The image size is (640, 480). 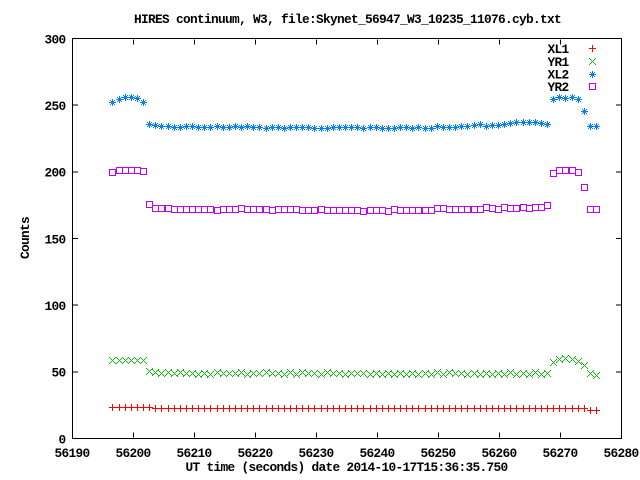 I want to click on svg-text: 56200, so click(x=133, y=453).